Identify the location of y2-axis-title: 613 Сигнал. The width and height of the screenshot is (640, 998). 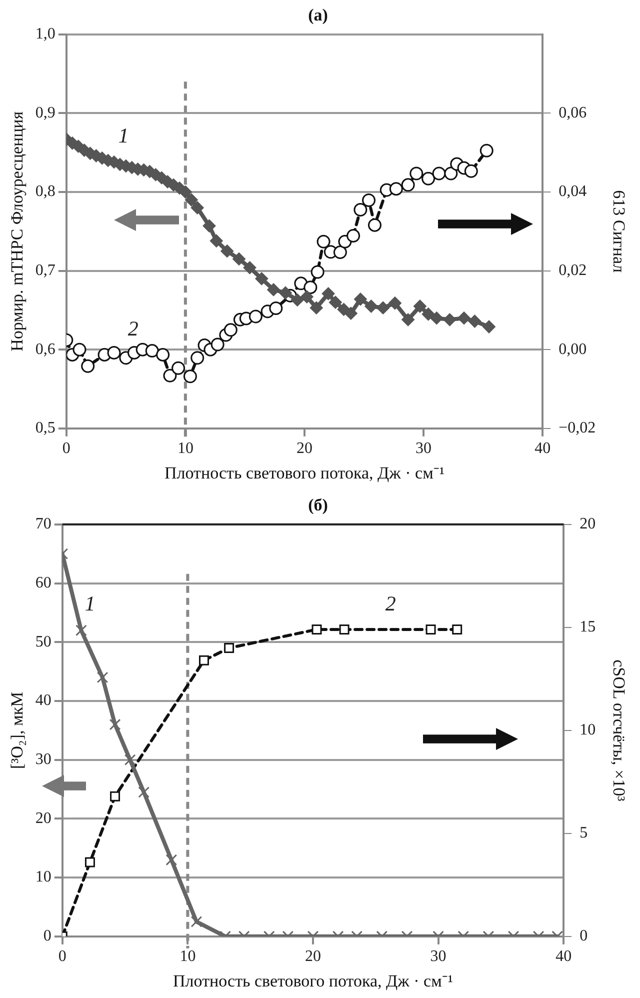
(618, 232).